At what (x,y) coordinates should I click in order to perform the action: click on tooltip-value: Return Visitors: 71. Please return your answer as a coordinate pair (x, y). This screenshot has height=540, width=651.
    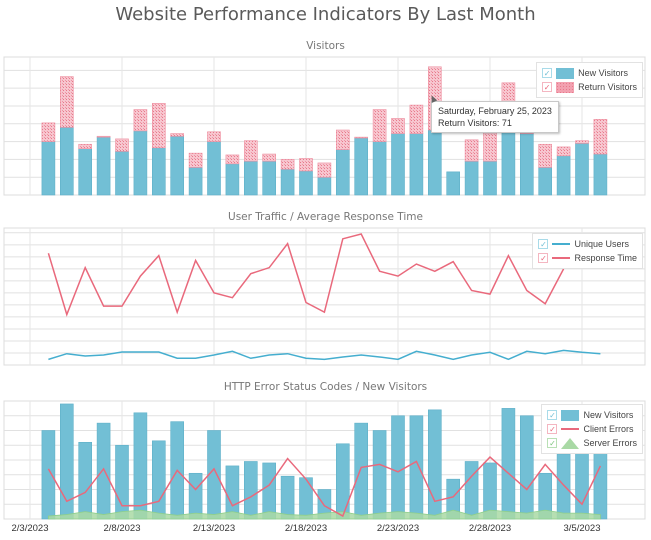
    Looking at the image, I should click on (475, 123).